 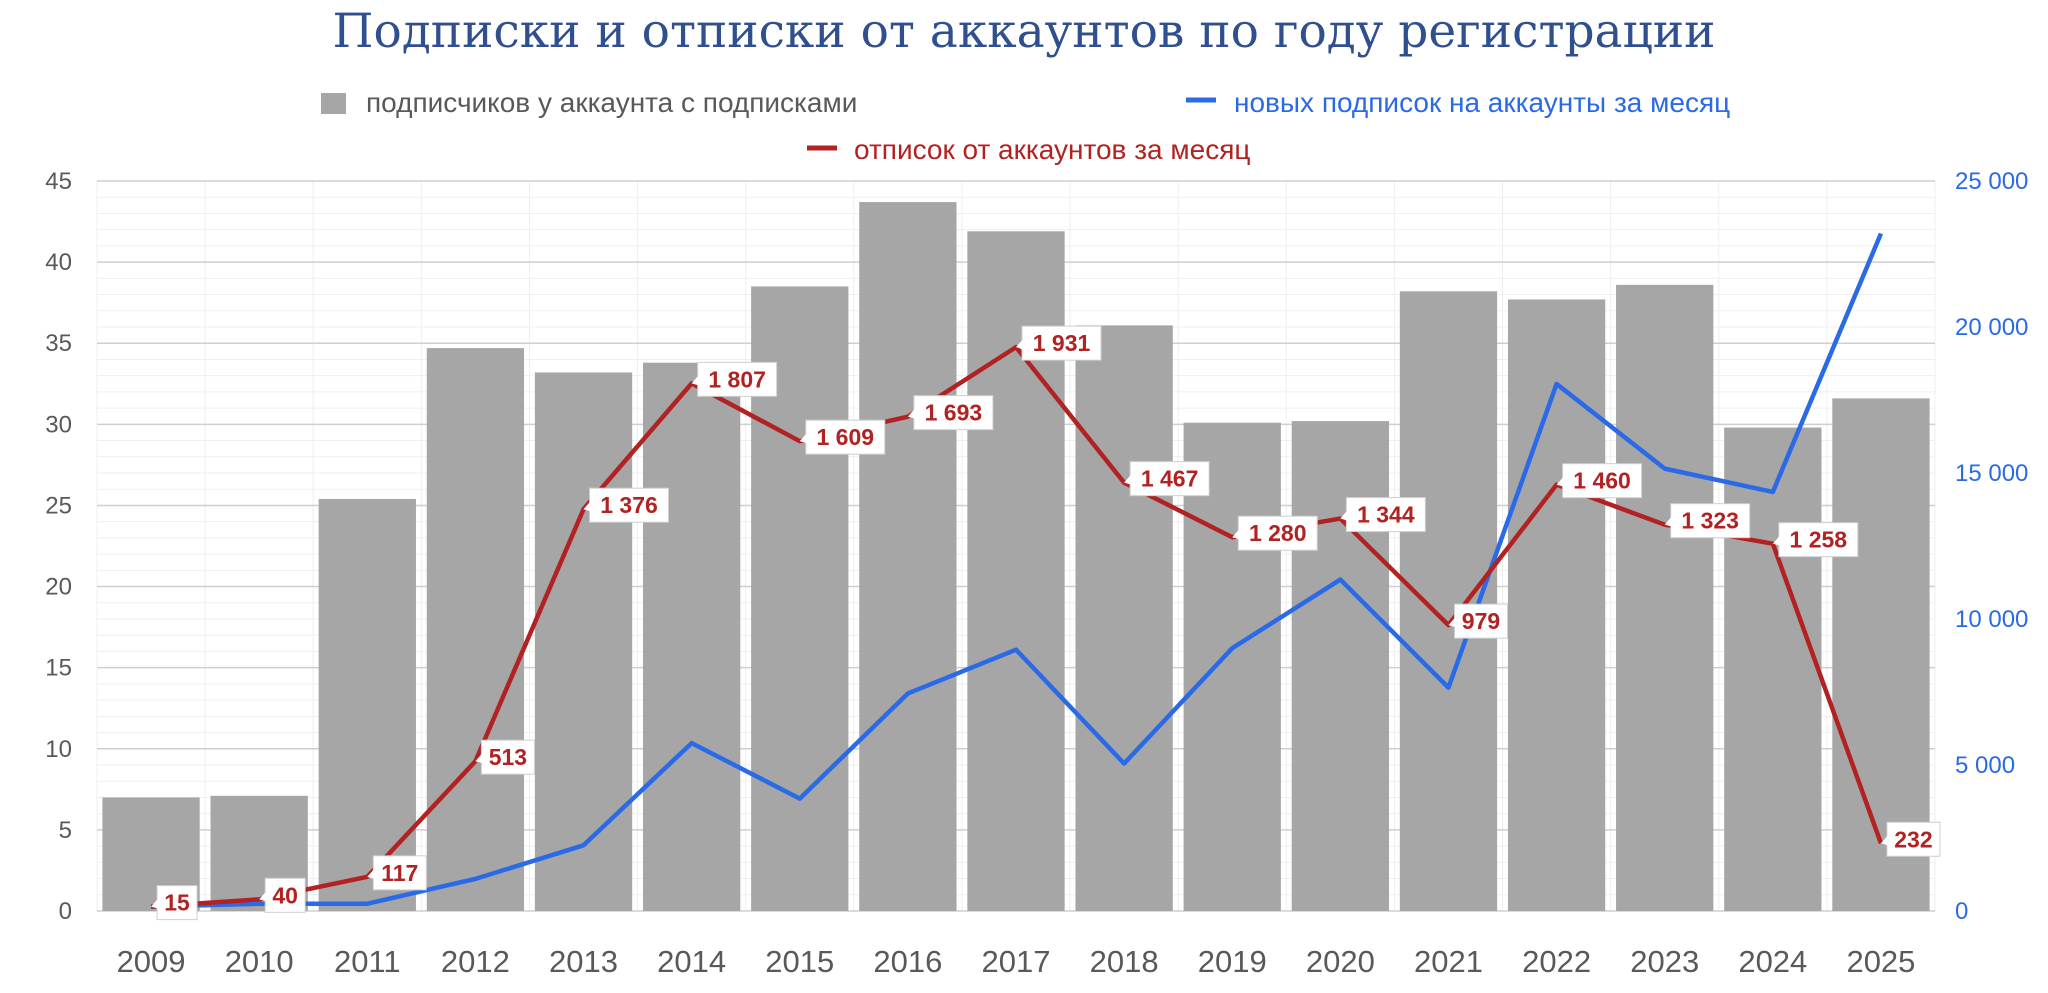 What do you see at coordinates (1991, 327) in the screenshot?
I see `y-right-tick-label: 20 000` at bounding box center [1991, 327].